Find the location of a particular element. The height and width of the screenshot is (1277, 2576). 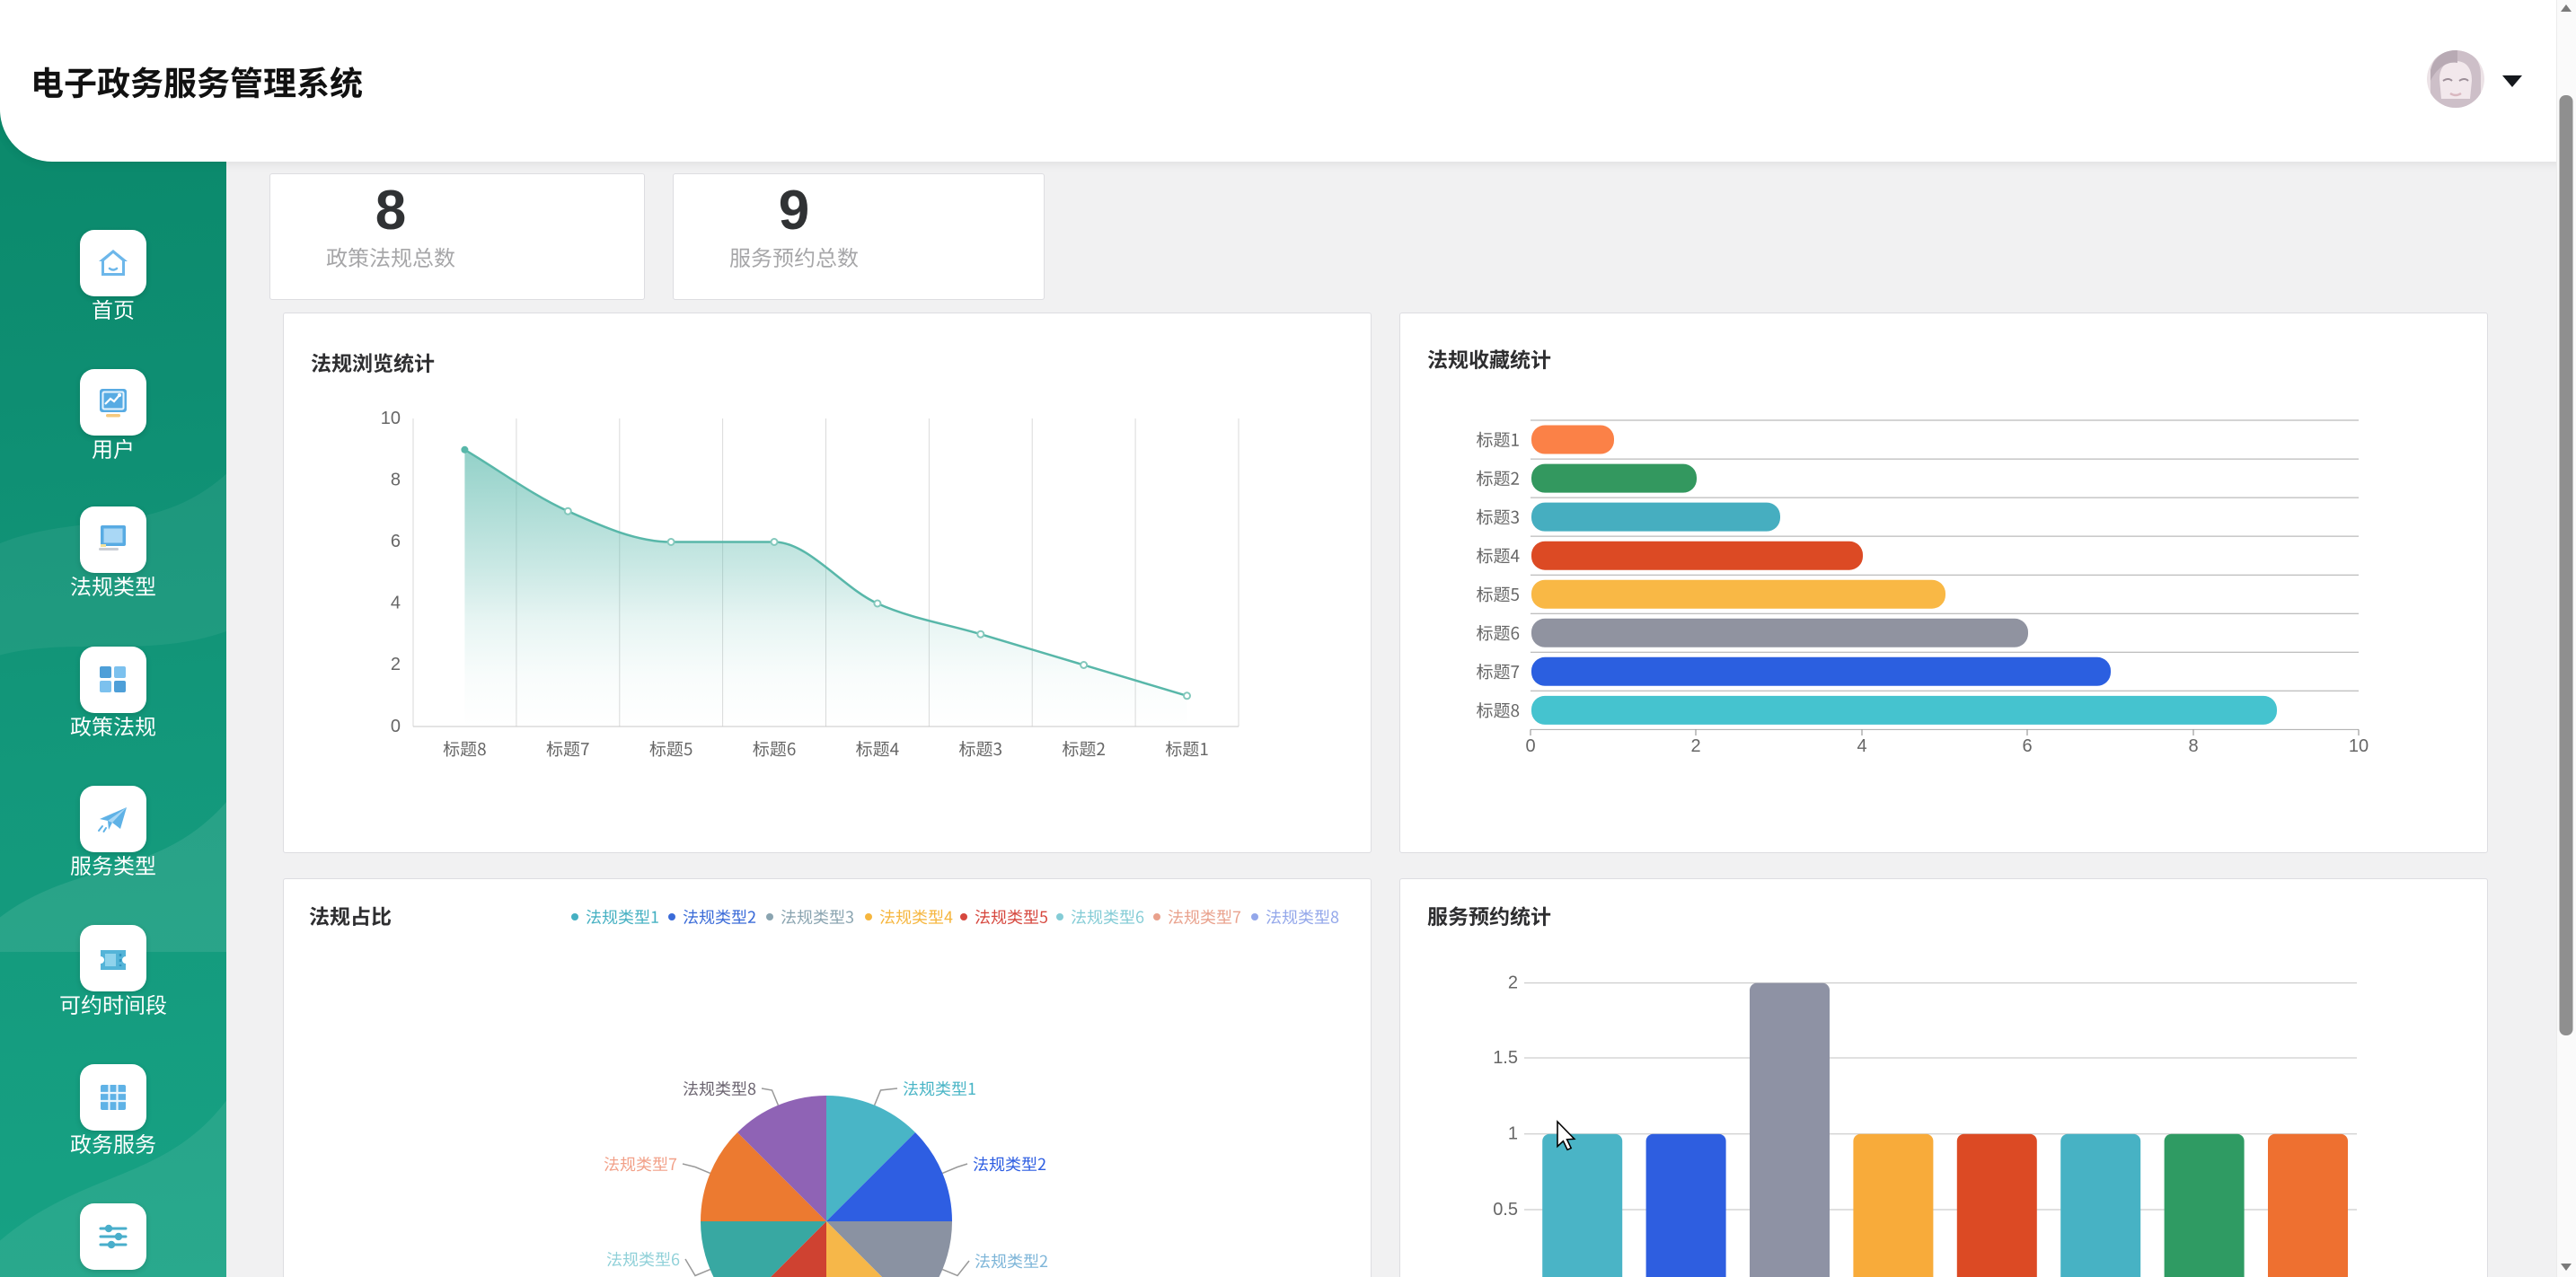

svg-text: 1 is located at coordinates (1513, 1134).